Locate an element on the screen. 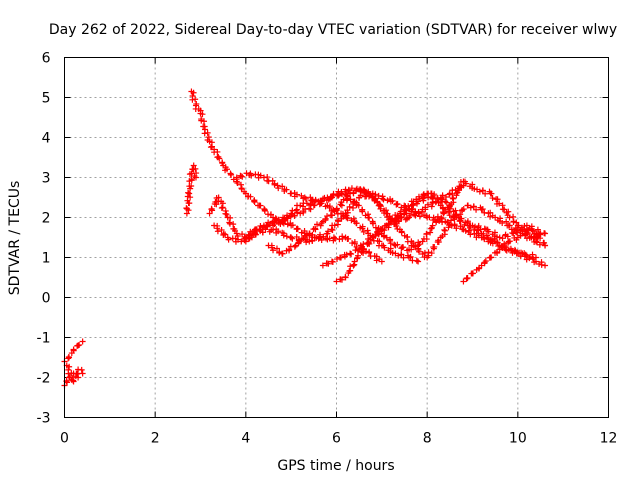 The image size is (640, 480). y-tick-label: 1 is located at coordinates (46, 259).